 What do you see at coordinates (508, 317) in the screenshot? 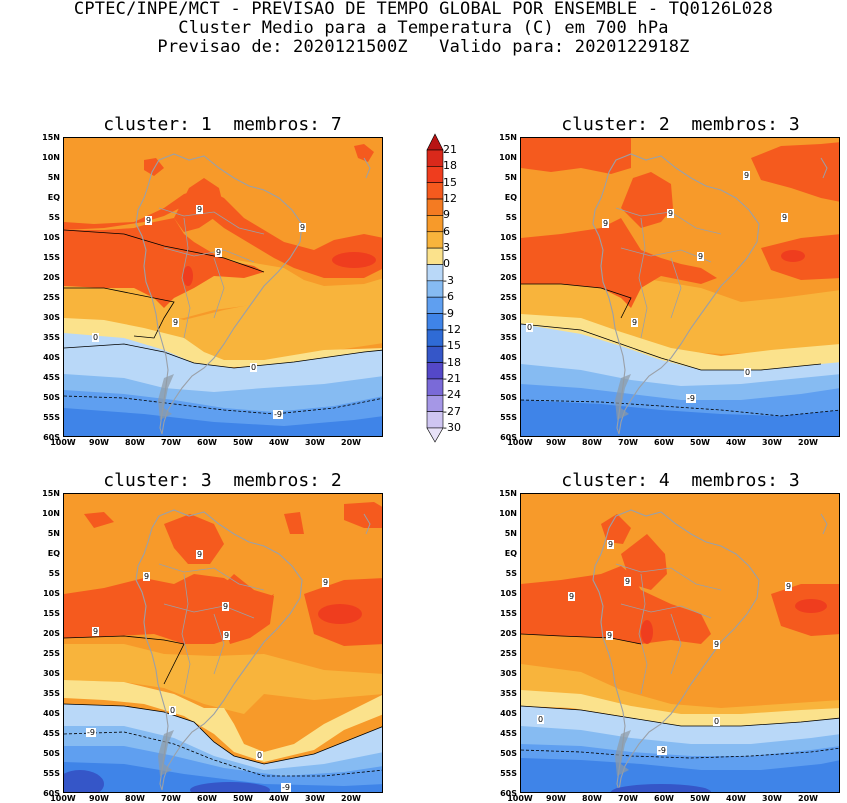
I see `lat-tick-label: 30S` at bounding box center [508, 317].